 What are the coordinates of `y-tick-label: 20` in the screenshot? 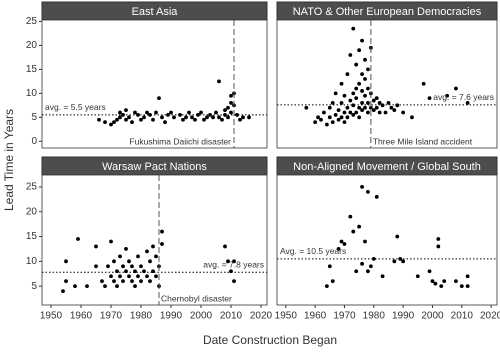 It's located at (32, 45).